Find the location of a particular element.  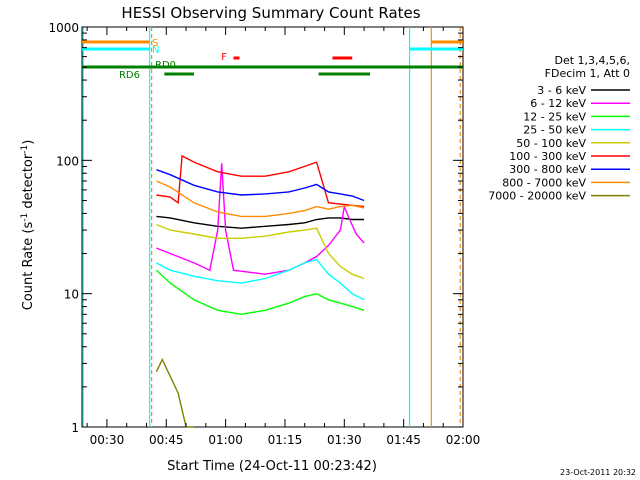

legend-header-line-2: FDecim 1, Att 0 is located at coordinates (587, 73).